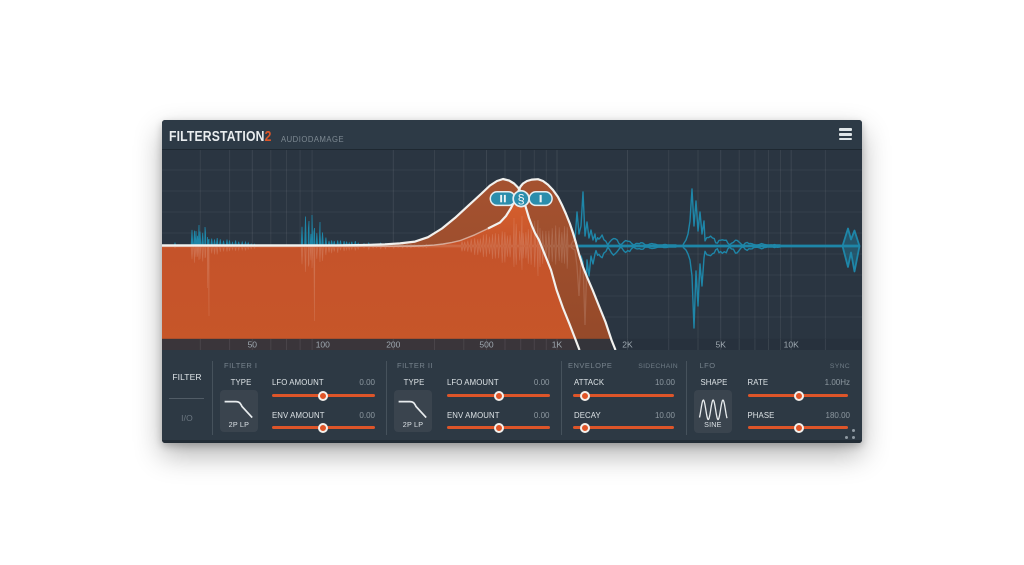 This screenshot has width=1024, height=565. I want to click on svg-text: 5K, so click(720, 345).